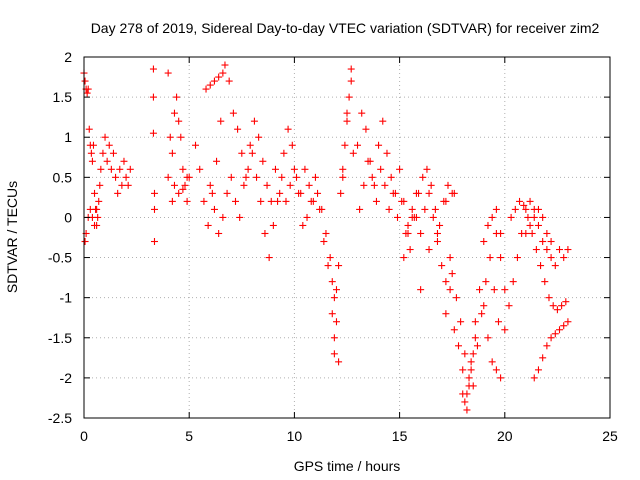  I want to click on y-tick-label: -1.5, so click(60, 338).